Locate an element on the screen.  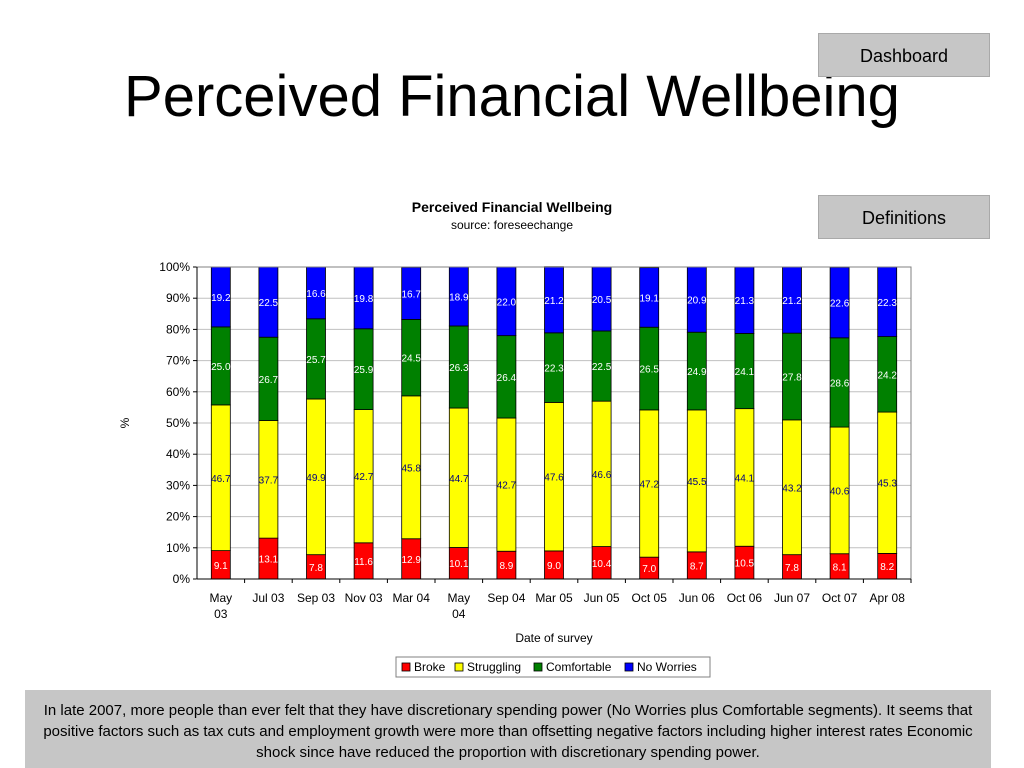
dashboard-button: Dashboard is located at coordinates (904, 55).